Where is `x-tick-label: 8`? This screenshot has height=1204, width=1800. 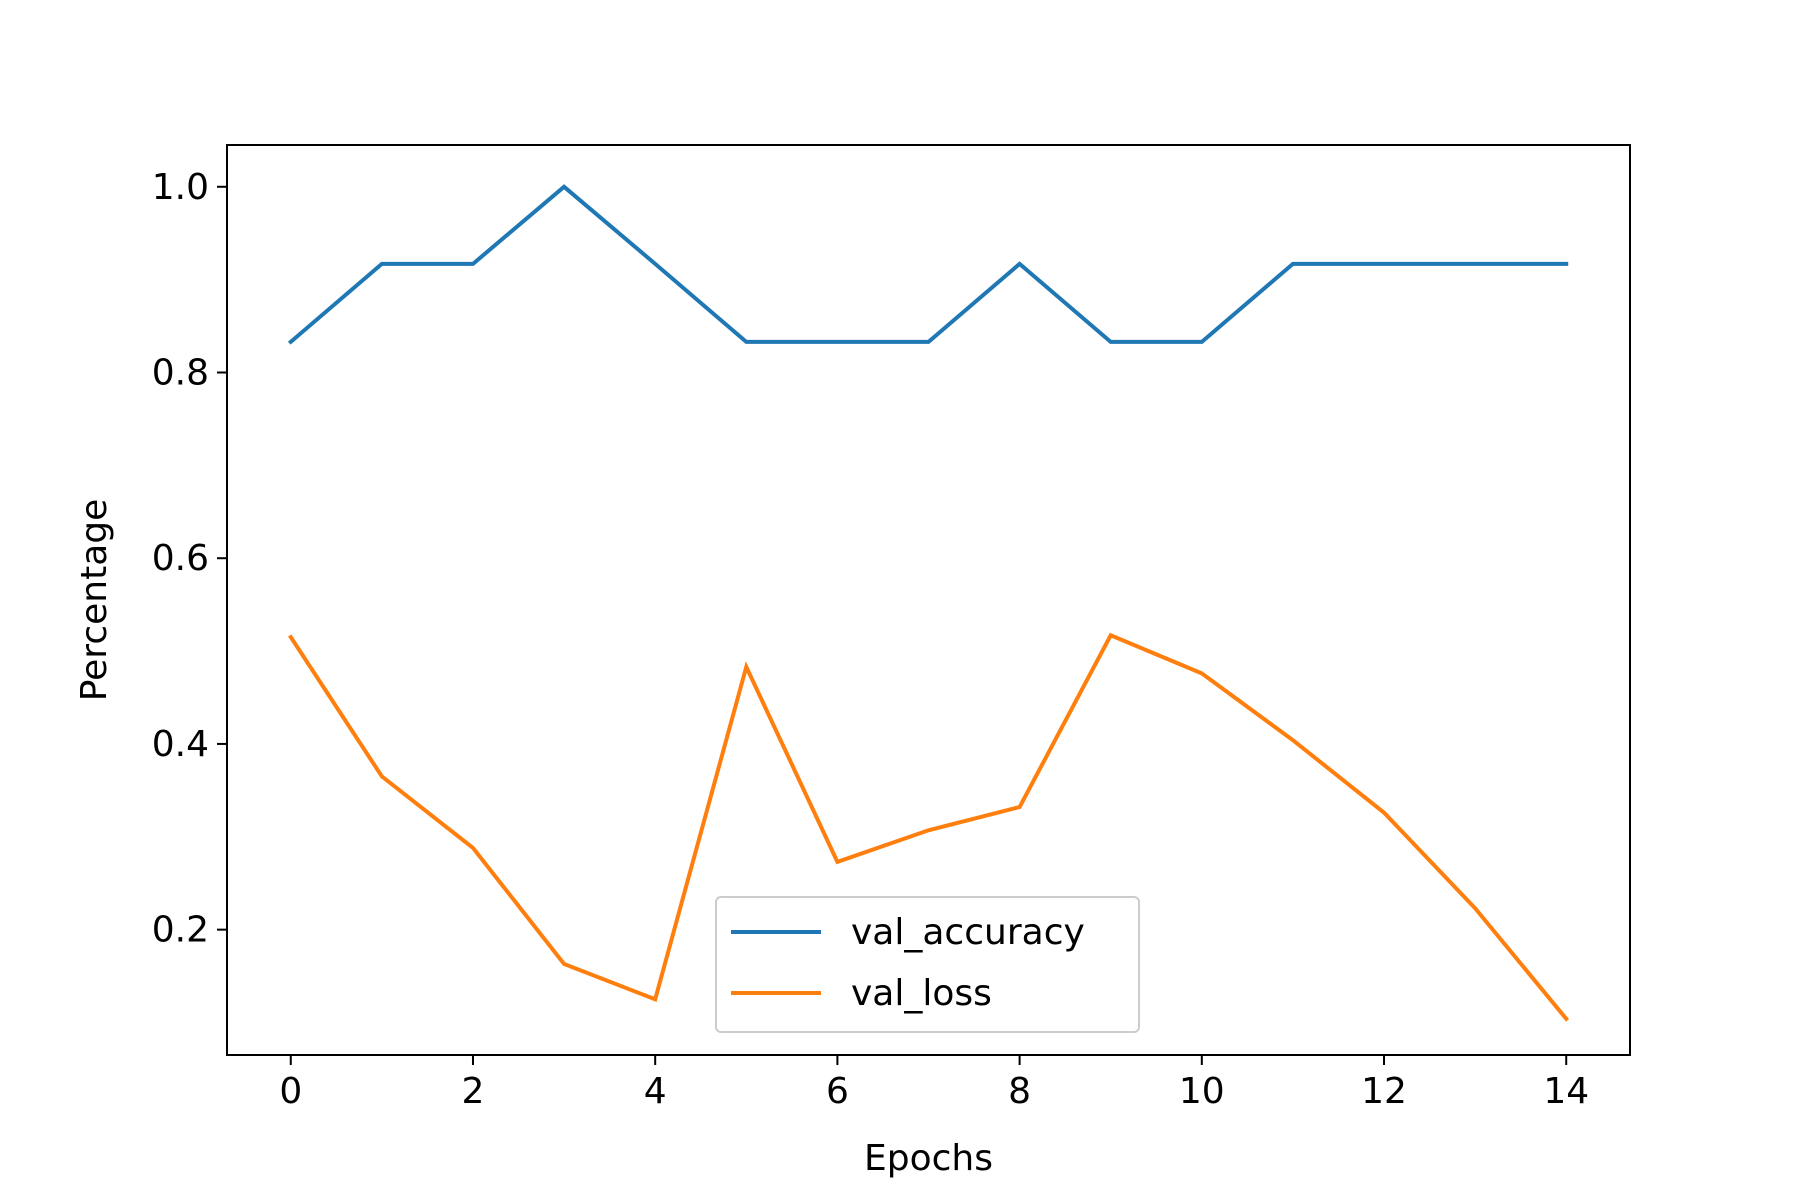
x-tick-label: 8 is located at coordinates (1019, 1091).